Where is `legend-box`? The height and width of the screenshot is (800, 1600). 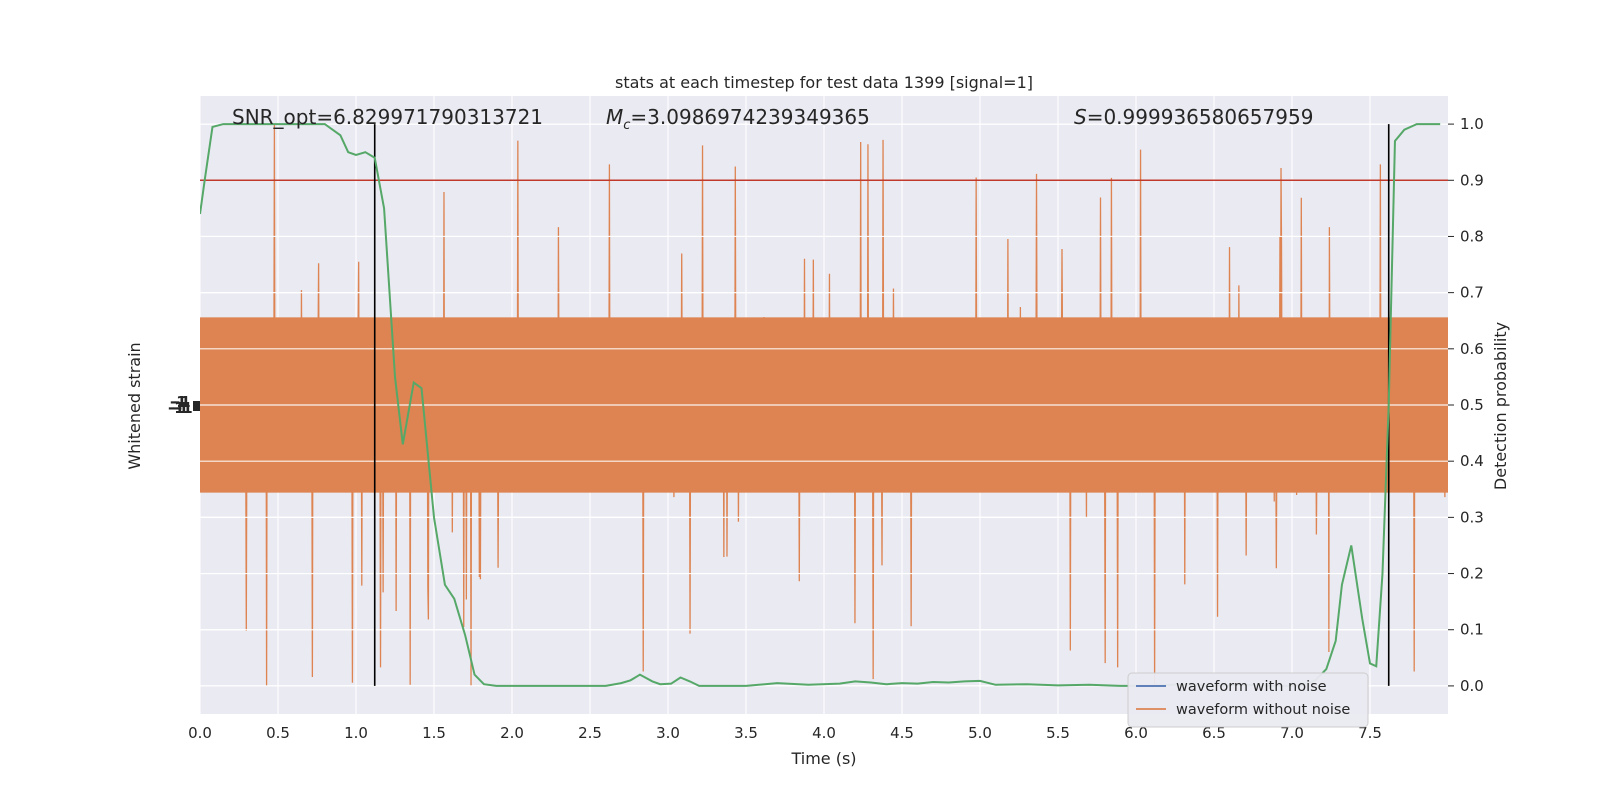
legend-box is located at coordinates (1248, 700).